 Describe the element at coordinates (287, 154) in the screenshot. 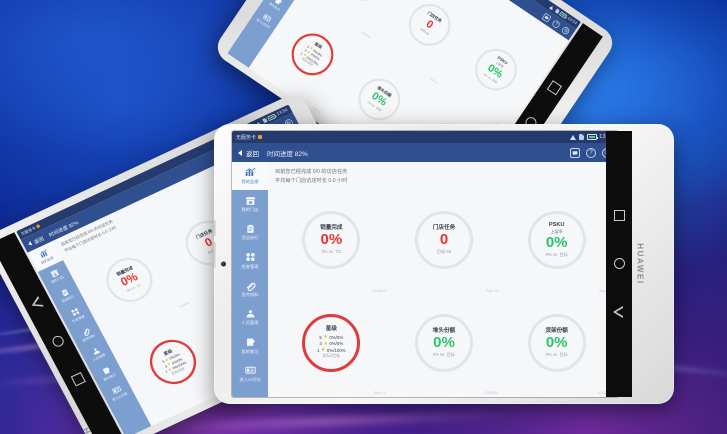

I see `page-title: 时间进度 82%` at that location.